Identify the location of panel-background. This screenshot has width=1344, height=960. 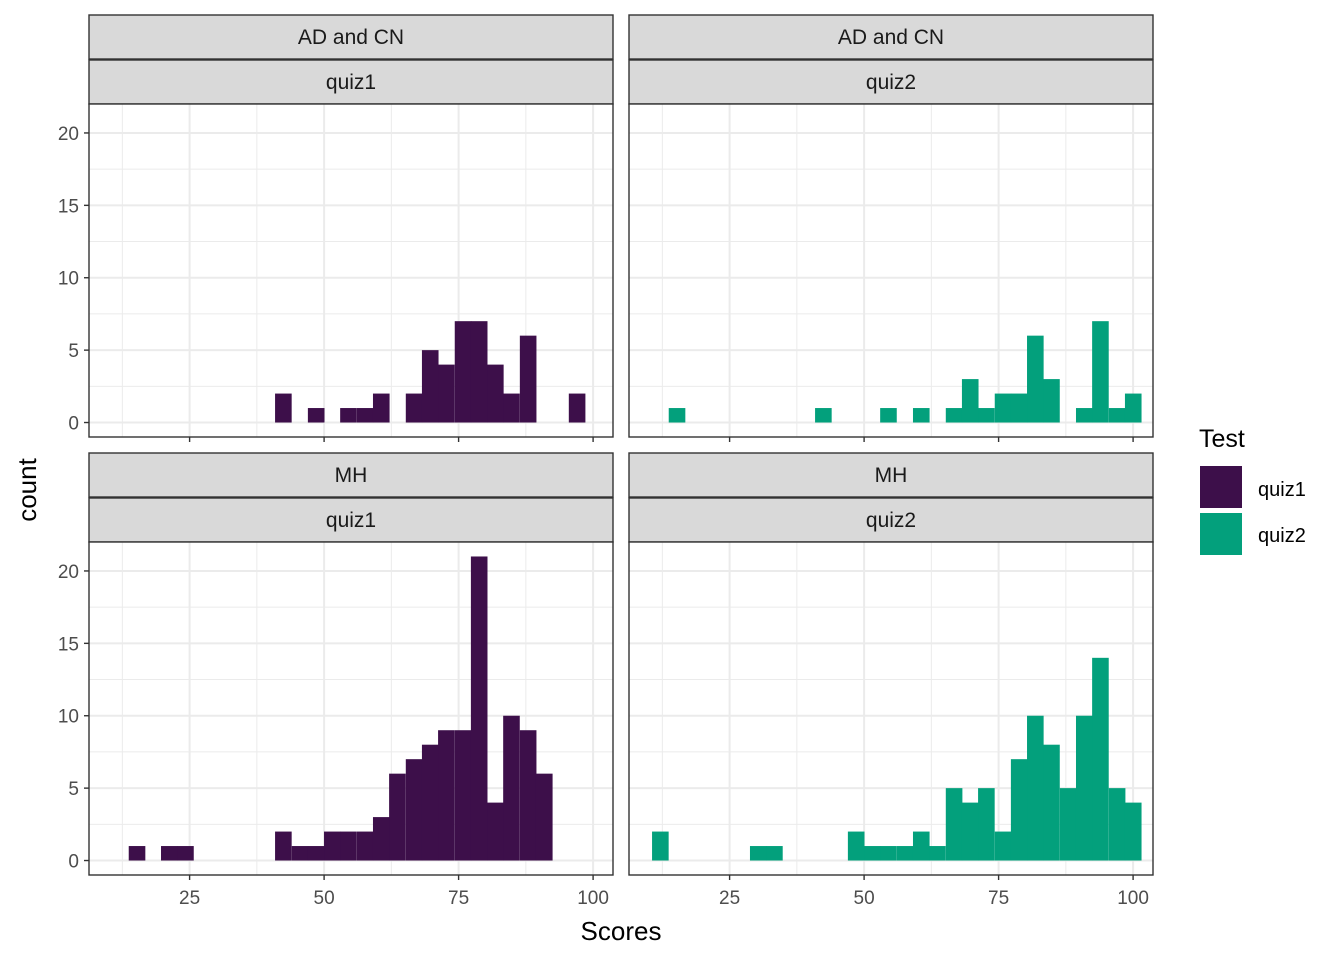
(891, 270).